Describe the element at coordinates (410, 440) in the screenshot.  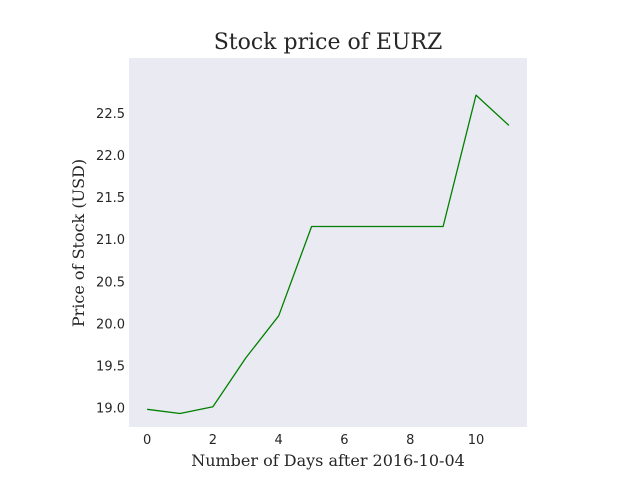
I see `x-tick-label: 8` at that location.